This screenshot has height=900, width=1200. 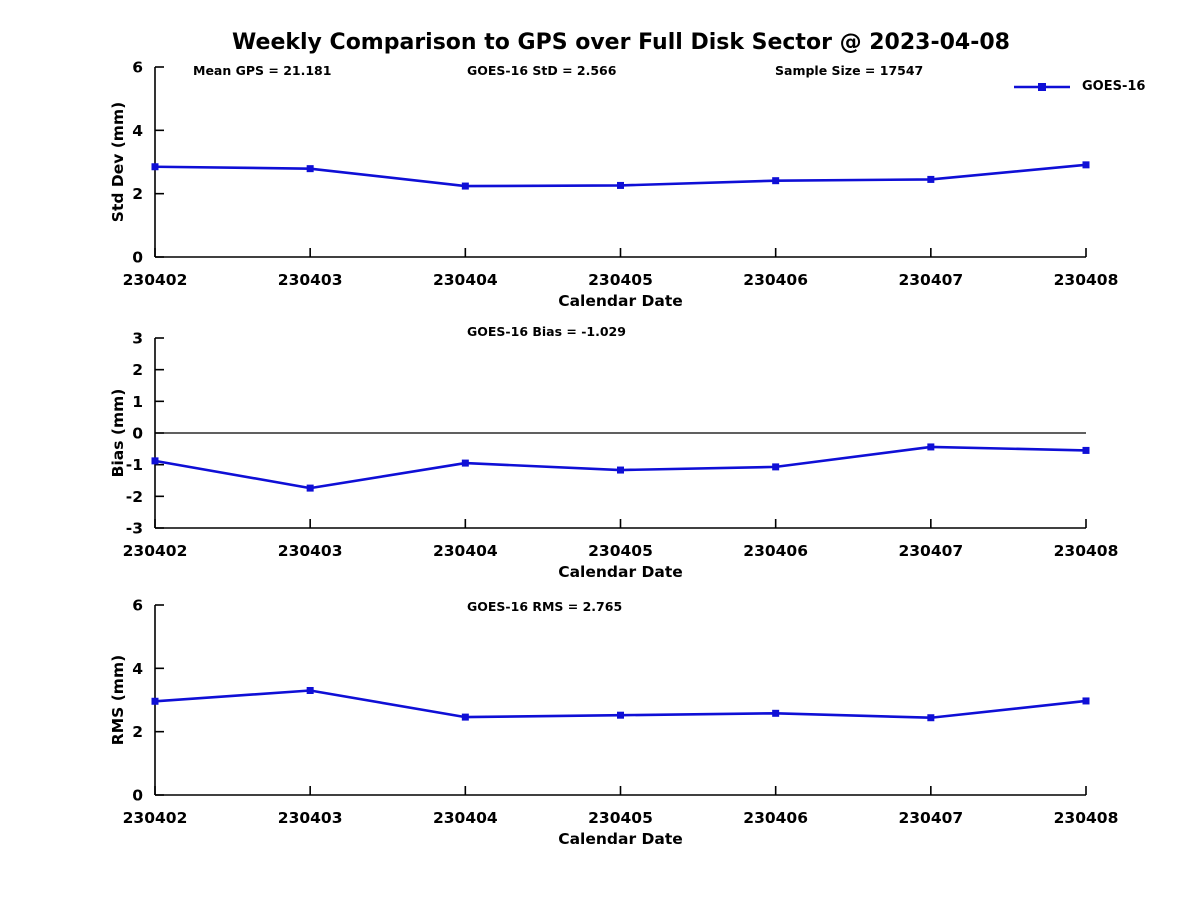 What do you see at coordinates (118, 700) in the screenshot?
I see `y-axis-label: RMS (mm)` at bounding box center [118, 700].